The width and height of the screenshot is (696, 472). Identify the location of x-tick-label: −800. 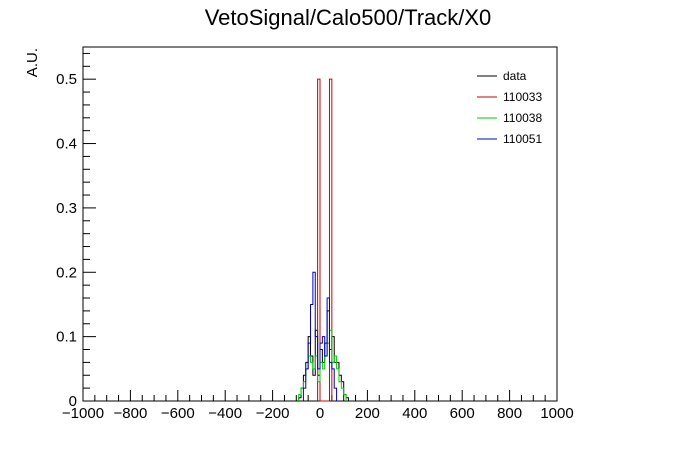
(131, 413).